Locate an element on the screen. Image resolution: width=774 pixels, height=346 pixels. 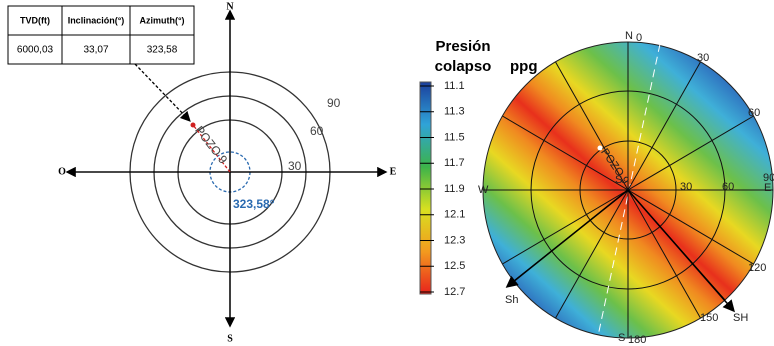
colorbar-tick-label: 12.5 is located at coordinates (454, 266).